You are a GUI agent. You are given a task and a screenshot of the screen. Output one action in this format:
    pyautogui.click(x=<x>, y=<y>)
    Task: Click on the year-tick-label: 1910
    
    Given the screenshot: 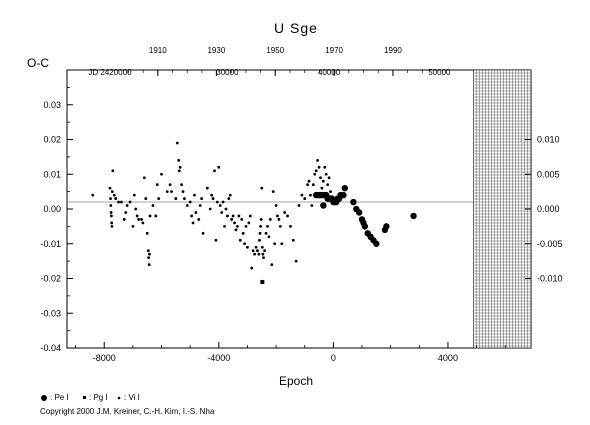 What is the action you would take?
    pyautogui.click(x=158, y=50)
    